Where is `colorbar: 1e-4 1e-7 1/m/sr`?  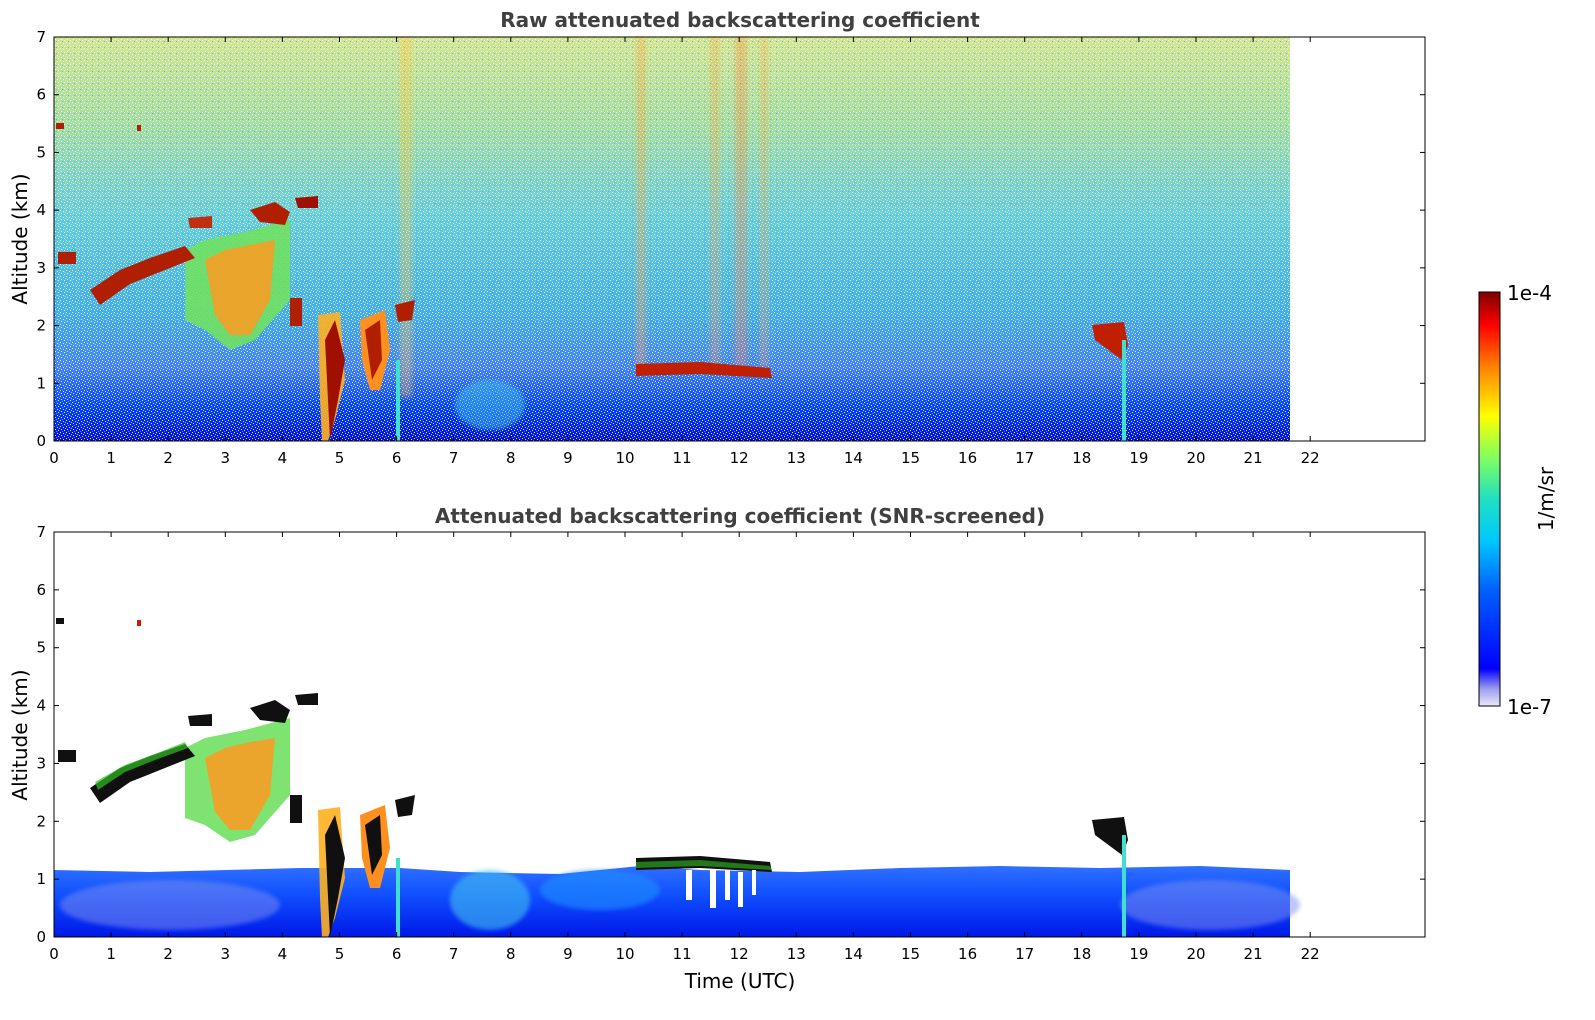 colorbar: 1e-4 1e-7 1/m/sr is located at coordinates (1518, 500).